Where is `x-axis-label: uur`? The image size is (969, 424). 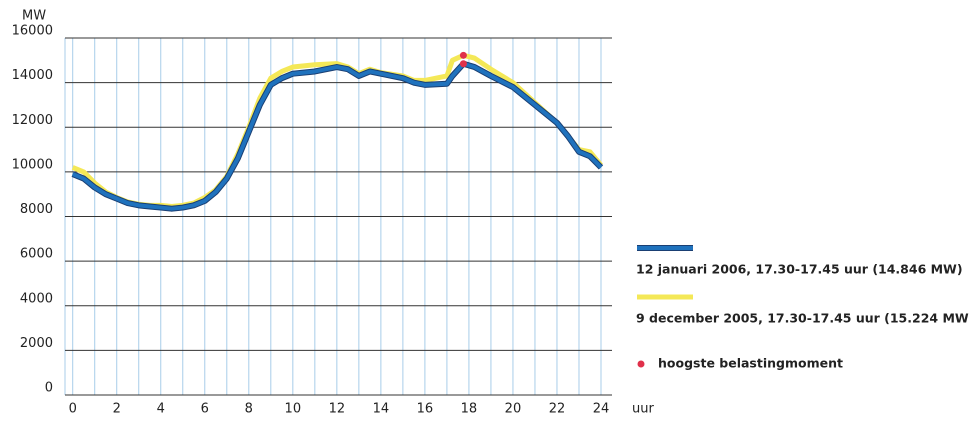
x-axis-label: uur is located at coordinates (643, 409).